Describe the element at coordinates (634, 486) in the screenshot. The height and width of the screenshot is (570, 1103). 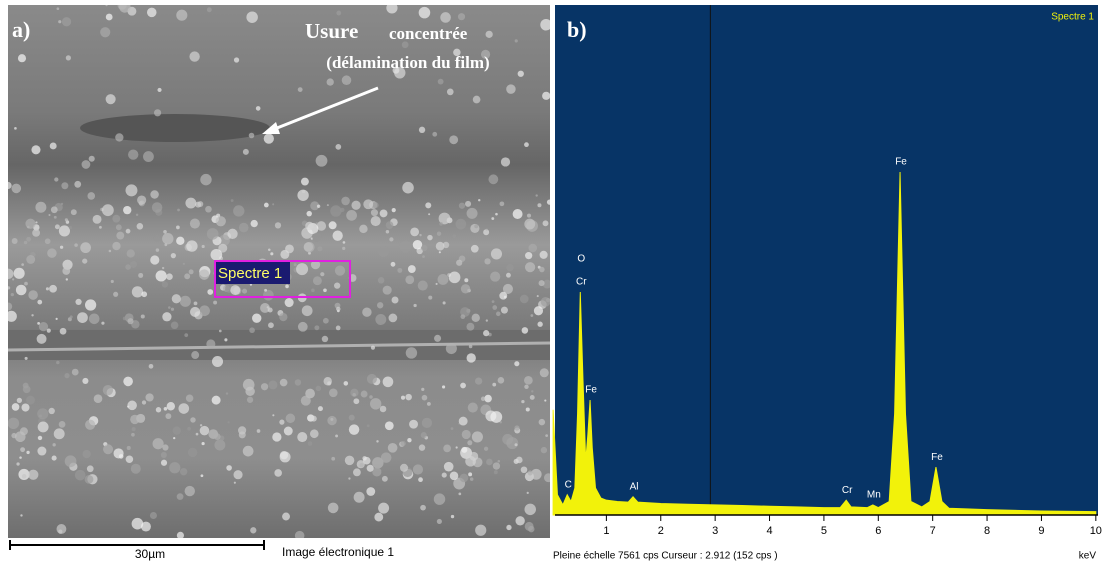
I see `peak-label: Al` at that location.